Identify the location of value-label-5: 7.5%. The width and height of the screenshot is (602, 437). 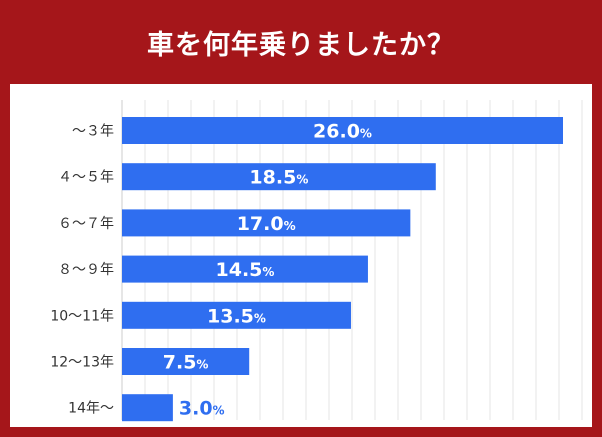
(186, 363).